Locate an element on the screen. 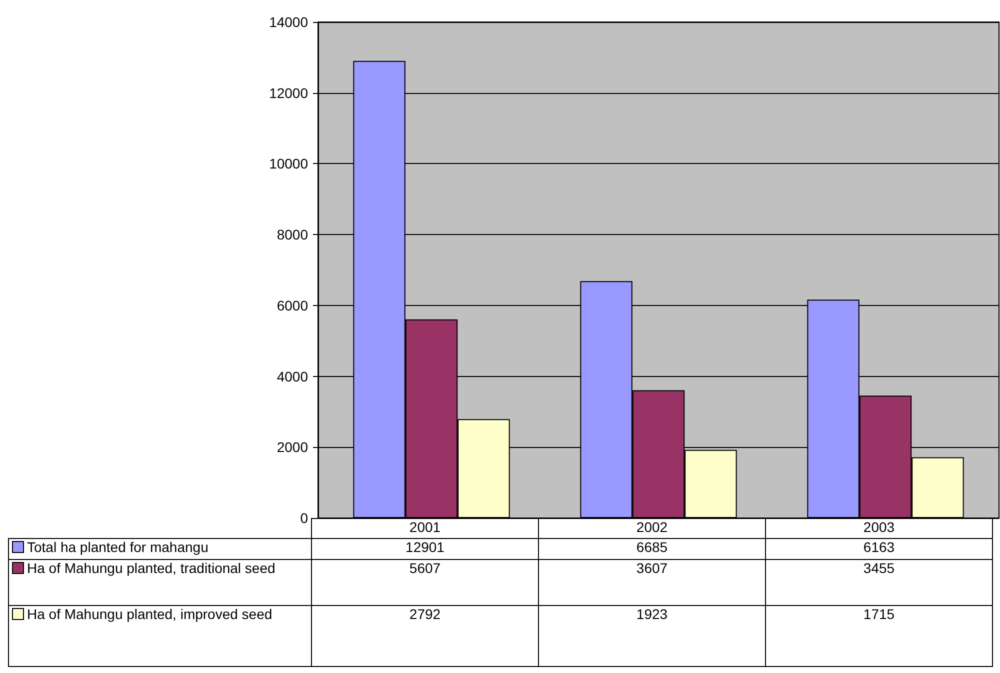  y-tick-label: 14000 is located at coordinates (288, 22).